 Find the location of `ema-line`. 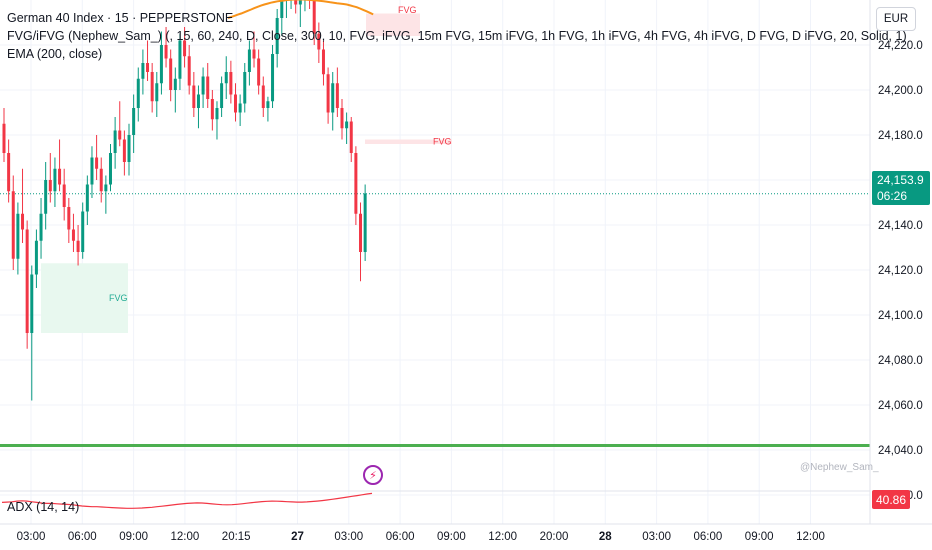

ema-line is located at coordinates (300, 9).